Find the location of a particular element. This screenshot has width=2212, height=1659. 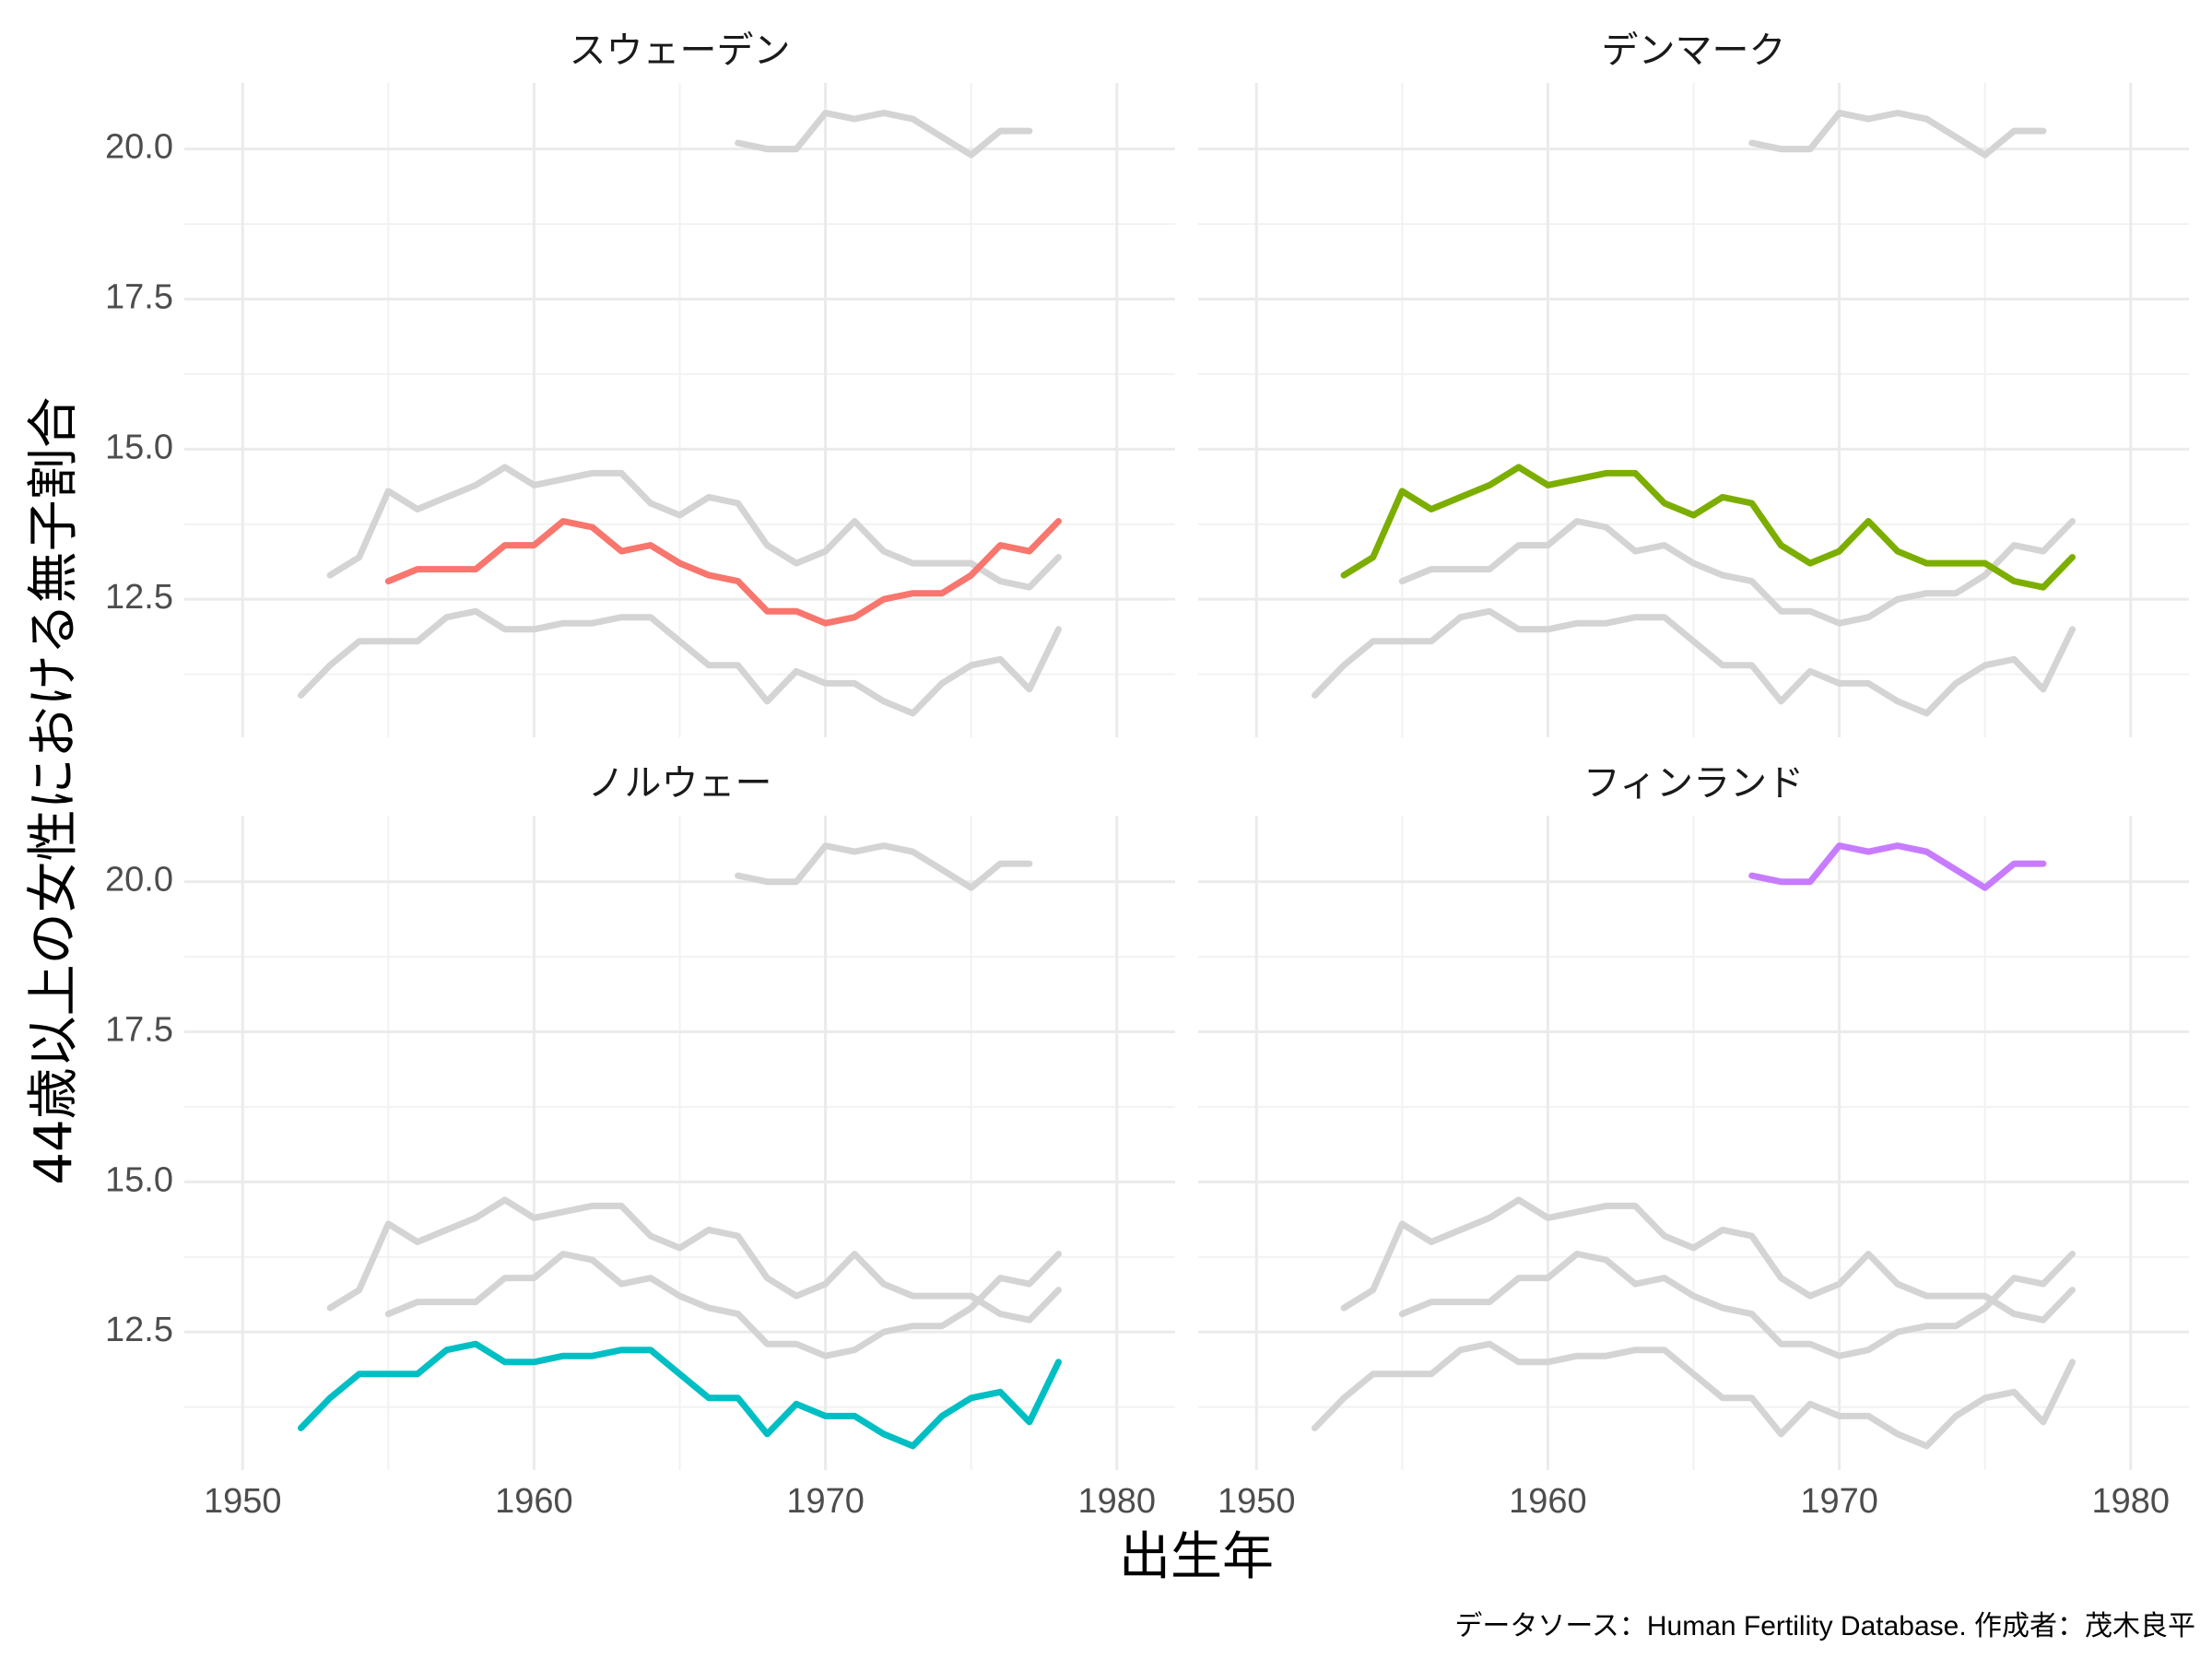

panel-title: デンマーク is located at coordinates (1694, 50).